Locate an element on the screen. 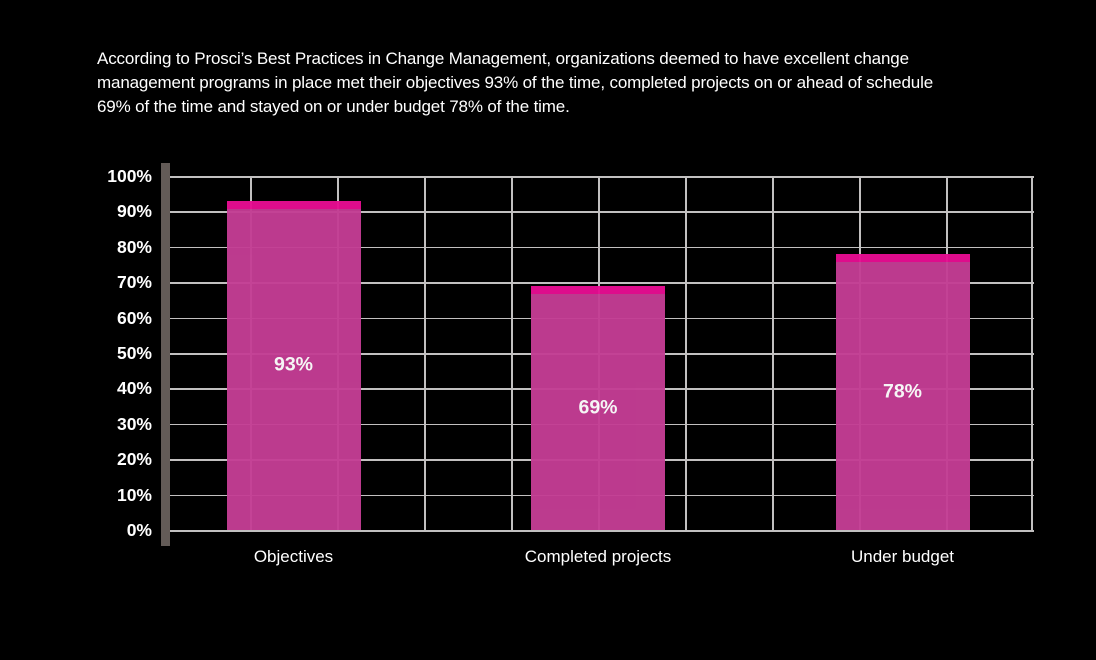  bar-value-label: 78% is located at coordinates (902, 391).